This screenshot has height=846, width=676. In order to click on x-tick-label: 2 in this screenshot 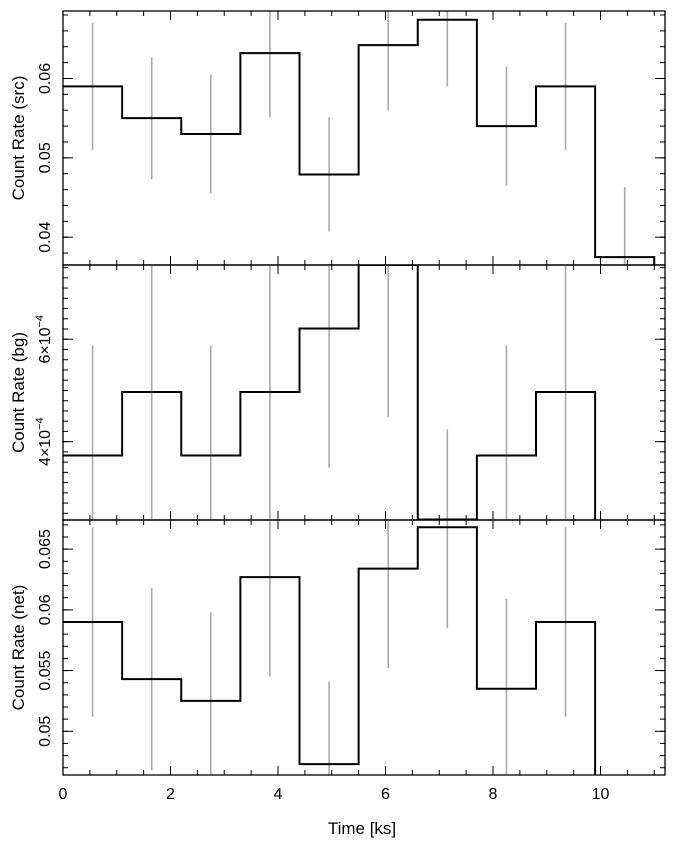, I will do `click(170, 794)`.